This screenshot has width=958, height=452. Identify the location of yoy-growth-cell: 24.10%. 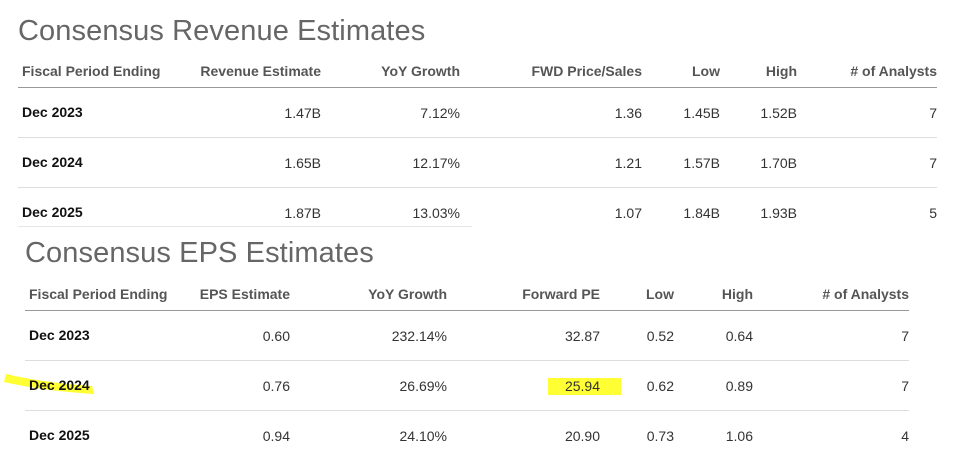
(423, 436).